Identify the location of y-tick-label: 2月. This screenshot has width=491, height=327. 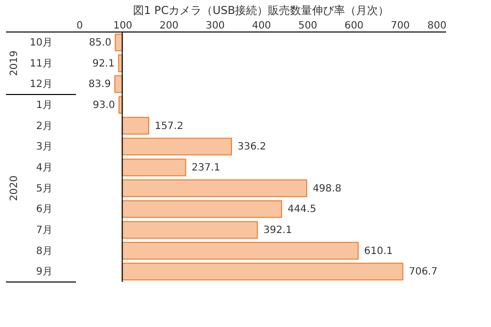
(44, 126).